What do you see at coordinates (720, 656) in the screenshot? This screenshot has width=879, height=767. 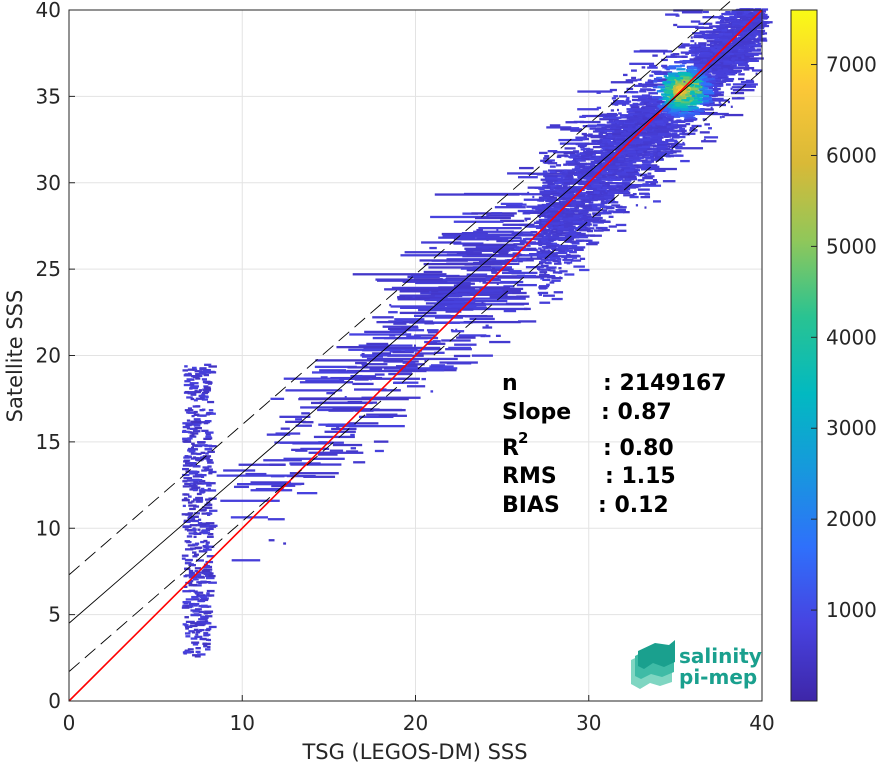 I see `logo-line-1: salinity` at bounding box center [720, 656].